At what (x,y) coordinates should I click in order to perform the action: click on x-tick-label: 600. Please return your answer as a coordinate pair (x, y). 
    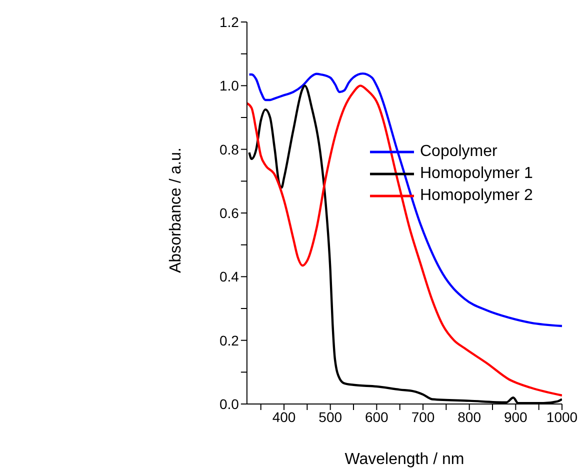
    Looking at the image, I should click on (376, 416).